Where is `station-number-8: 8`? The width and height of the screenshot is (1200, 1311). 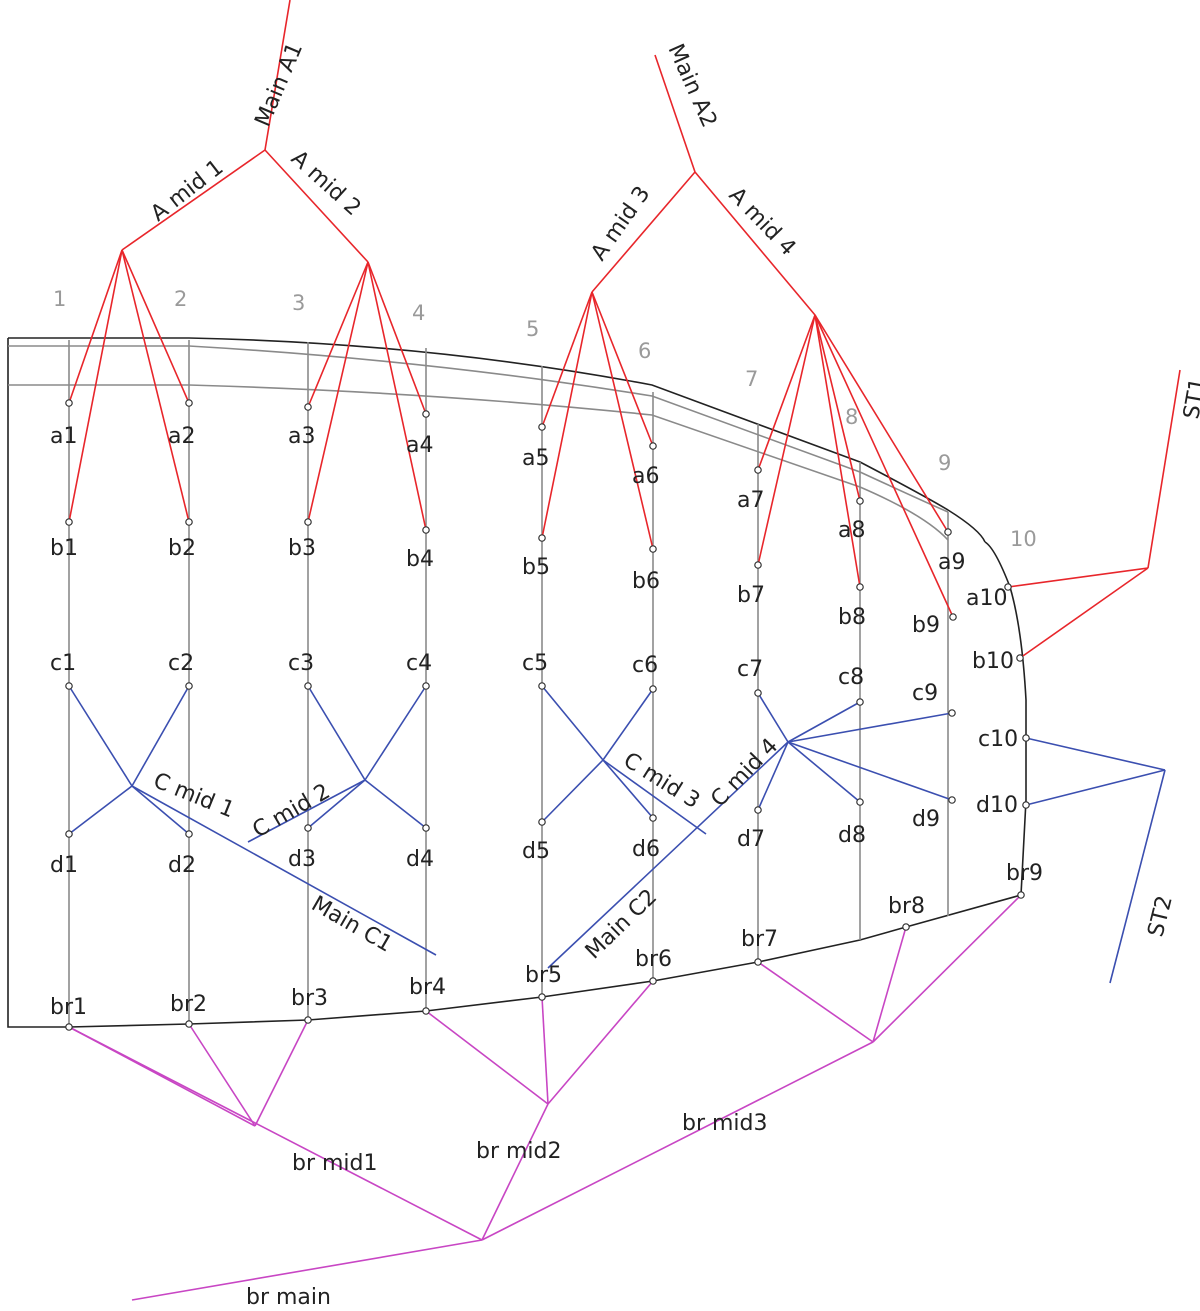 station-number-8: 8 is located at coordinates (851, 417).